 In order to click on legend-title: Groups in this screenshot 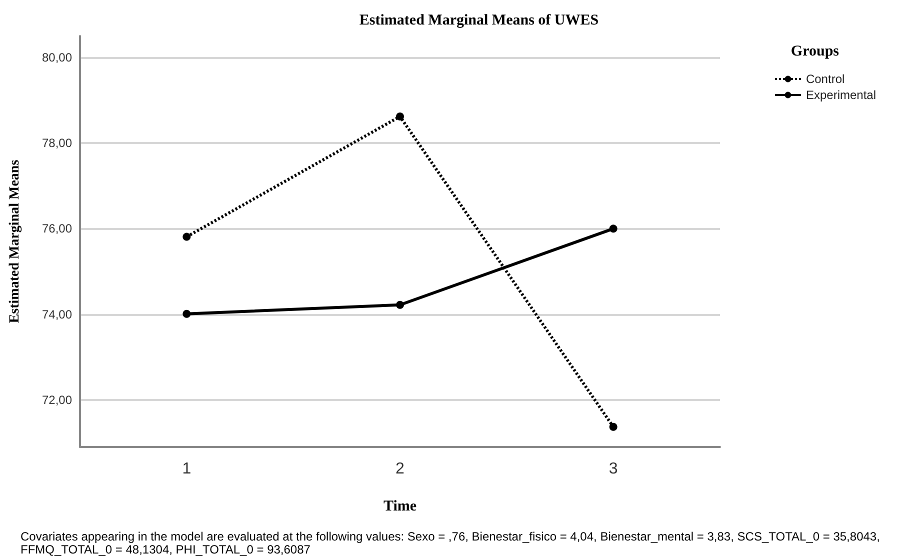, I will do `click(815, 52)`.